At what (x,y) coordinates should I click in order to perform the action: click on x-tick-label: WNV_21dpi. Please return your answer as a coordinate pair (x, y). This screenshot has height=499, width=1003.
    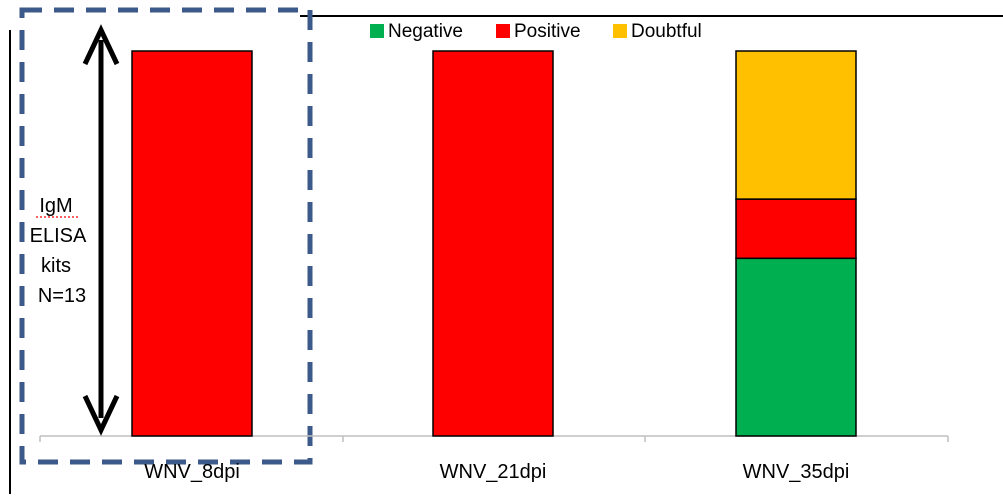
    Looking at the image, I should click on (493, 472).